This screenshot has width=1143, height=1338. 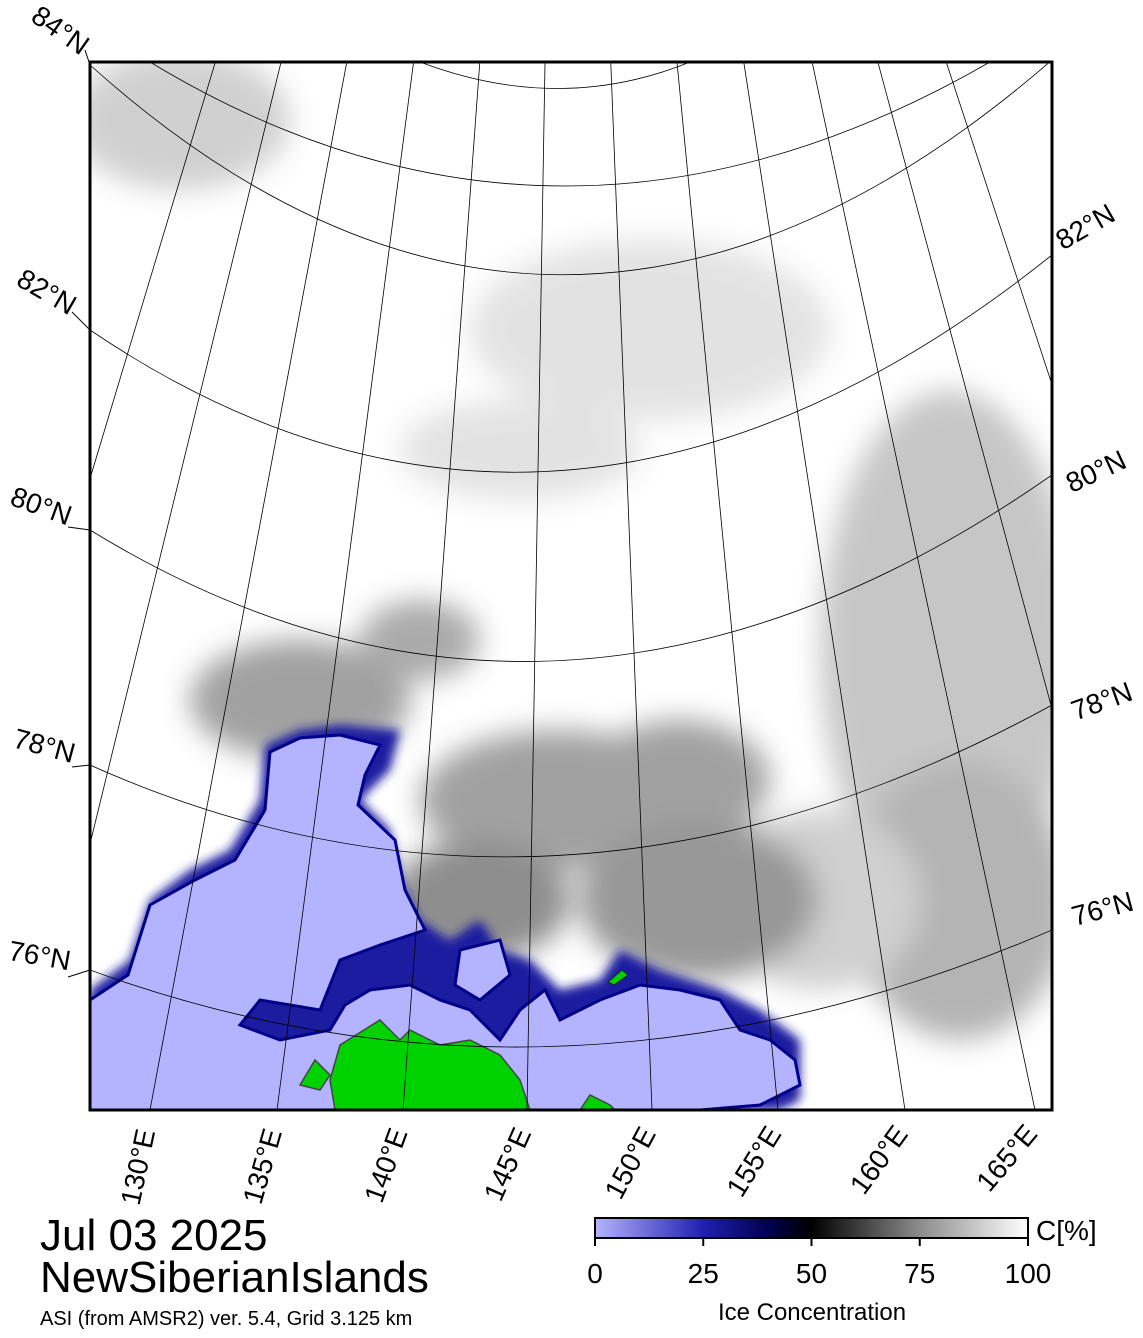 I want to click on longitude-label: 160°E, so click(x=879, y=1160).